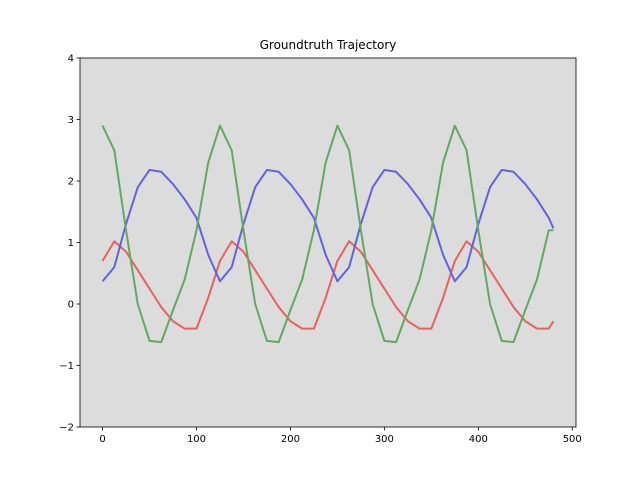 The height and width of the screenshot is (484, 640). What do you see at coordinates (71, 182) in the screenshot?
I see `y-tick-label: 2` at bounding box center [71, 182].